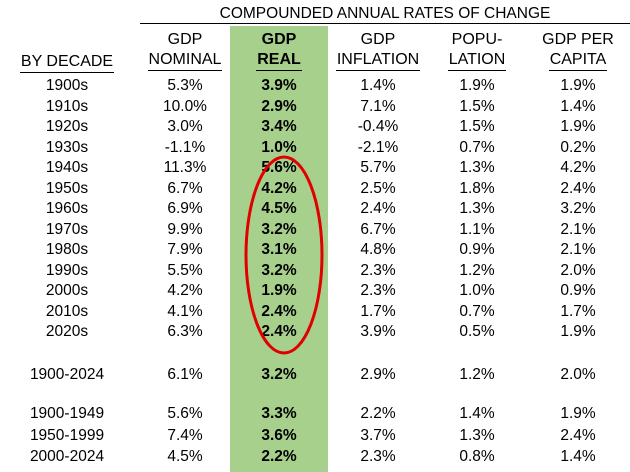 The width and height of the screenshot is (630, 472). Describe the element at coordinates (185, 229) in the screenshot. I see `cell-gdp-nominal: 9.9%` at that location.